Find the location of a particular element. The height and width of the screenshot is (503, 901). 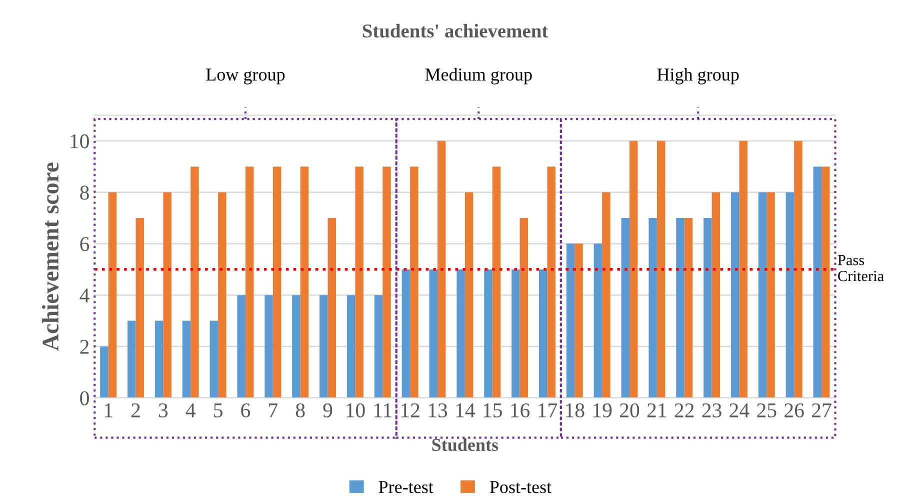

y-axis-title: Achievement score is located at coordinates (50, 256).